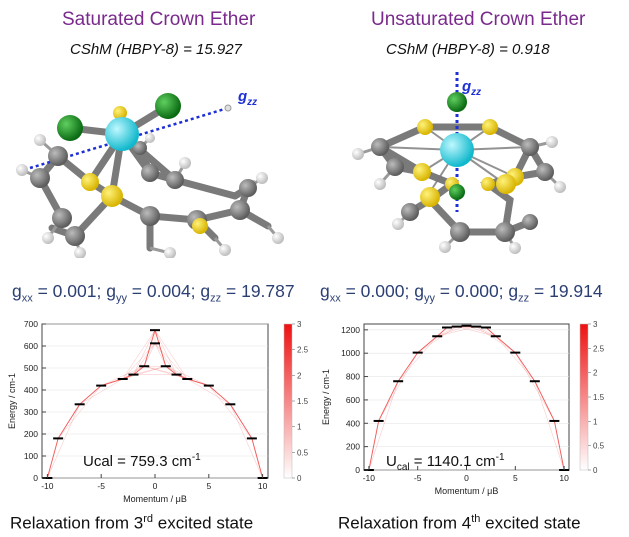 The height and width of the screenshot is (537, 629). Describe the element at coordinates (299, 324) in the screenshot. I see `colorbar-tick-label: 3` at that location.